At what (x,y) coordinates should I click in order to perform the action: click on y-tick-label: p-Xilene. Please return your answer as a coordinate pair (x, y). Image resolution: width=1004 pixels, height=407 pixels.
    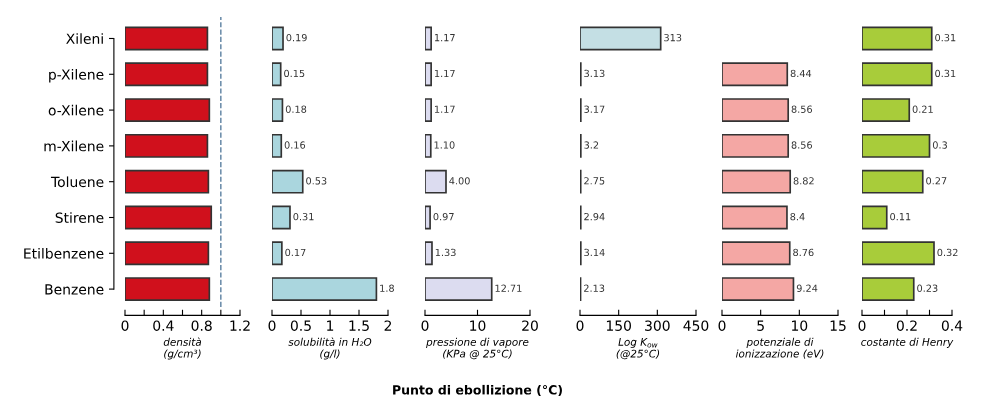
    Looking at the image, I should click on (76, 76).